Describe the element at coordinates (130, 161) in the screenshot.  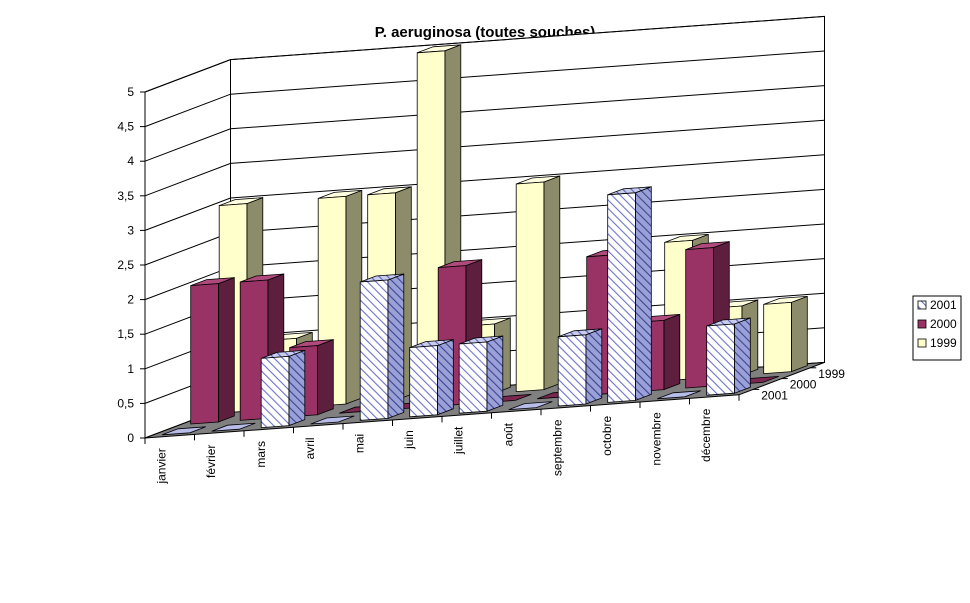
I see `y-tick-label: 4` at that location.